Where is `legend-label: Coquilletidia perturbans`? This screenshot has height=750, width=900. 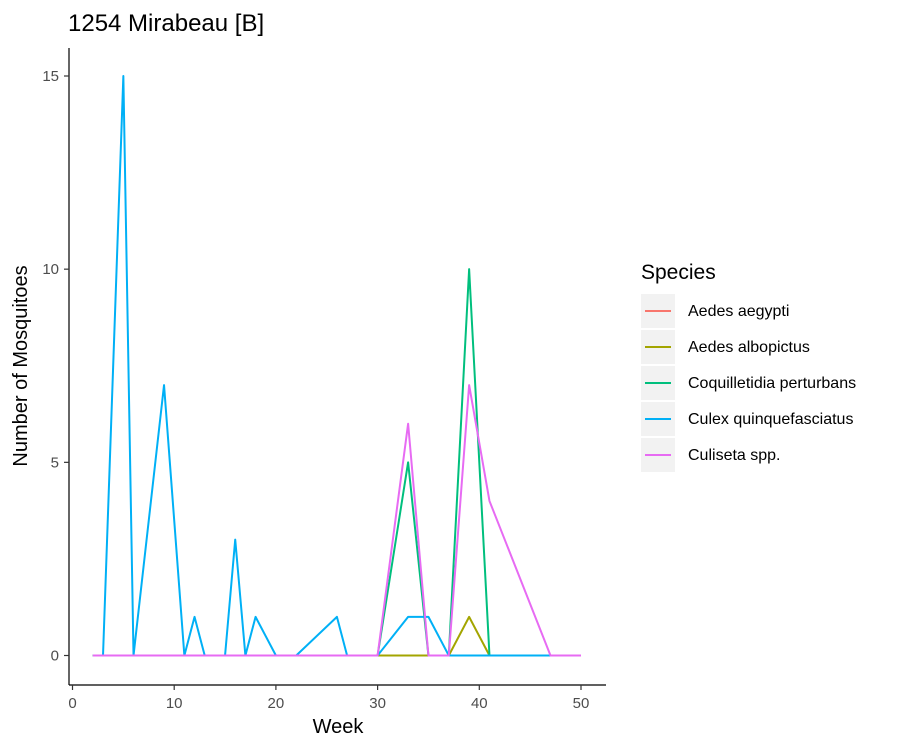
legend-label: Coquilletidia perturbans is located at coordinates (772, 383).